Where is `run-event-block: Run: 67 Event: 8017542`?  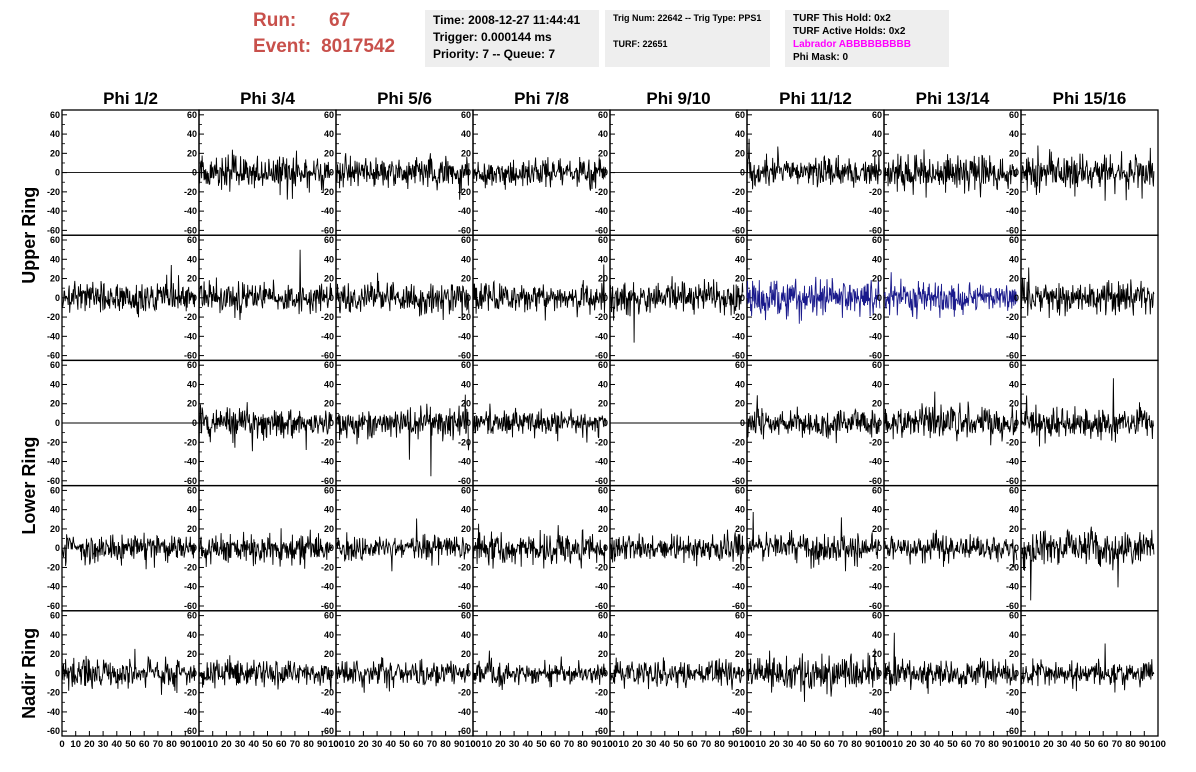
run-event-block: Run: 67 Event: 8017542 is located at coordinates (338, 34).